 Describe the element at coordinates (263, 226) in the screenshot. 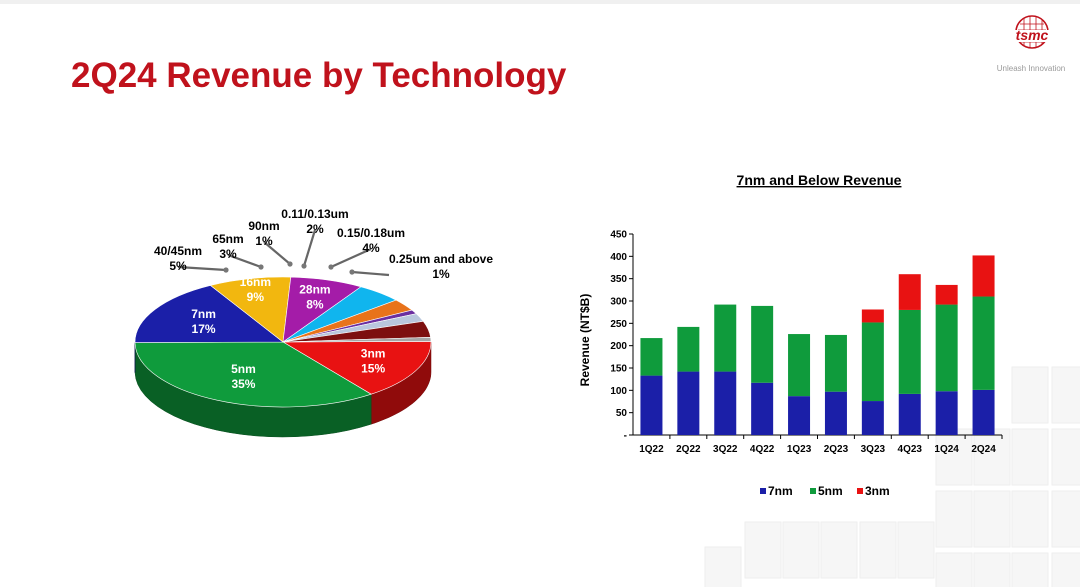

I see `pie-label-90nm: 90nm` at that location.